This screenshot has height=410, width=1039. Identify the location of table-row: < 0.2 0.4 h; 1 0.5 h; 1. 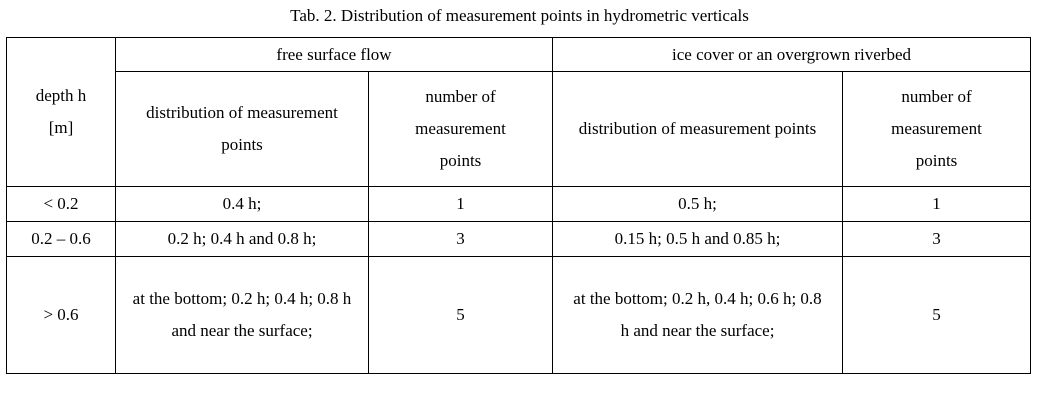
(518, 204).